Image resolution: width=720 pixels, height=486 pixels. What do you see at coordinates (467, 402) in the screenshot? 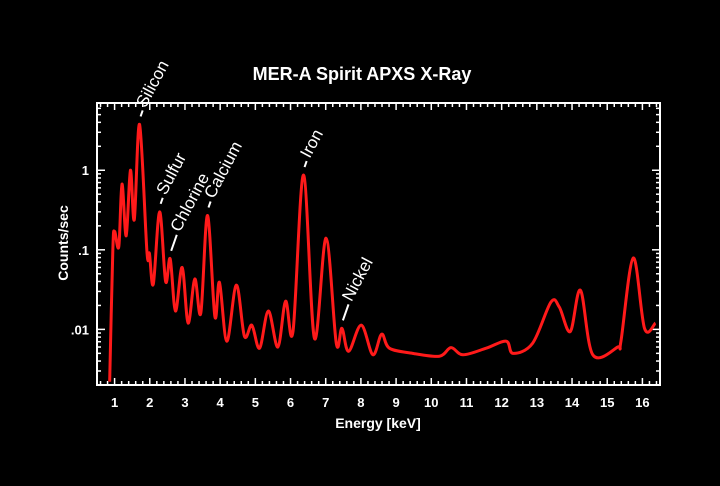
I see `x-tick-label: 11` at bounding box center [467, 402].